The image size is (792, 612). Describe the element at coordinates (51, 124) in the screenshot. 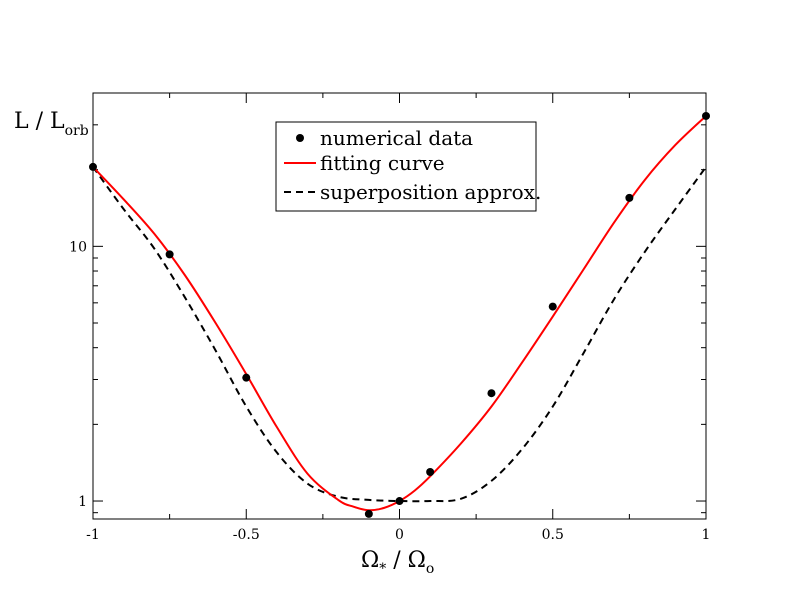

I see `y-axis-title: L / Lorb` at that location.